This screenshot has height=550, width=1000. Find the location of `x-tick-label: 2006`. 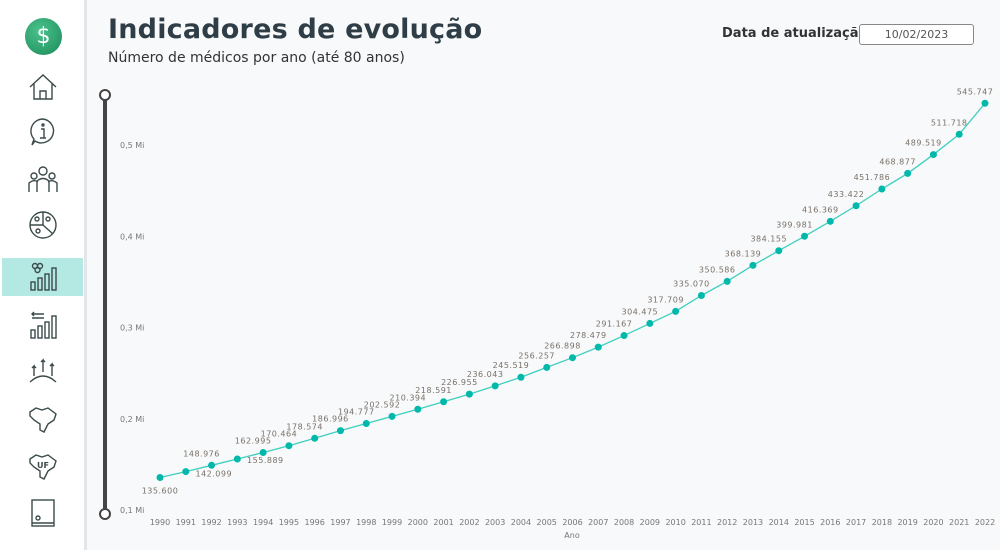

x-tick-label: 2006 is located at coordinates (572, 522).